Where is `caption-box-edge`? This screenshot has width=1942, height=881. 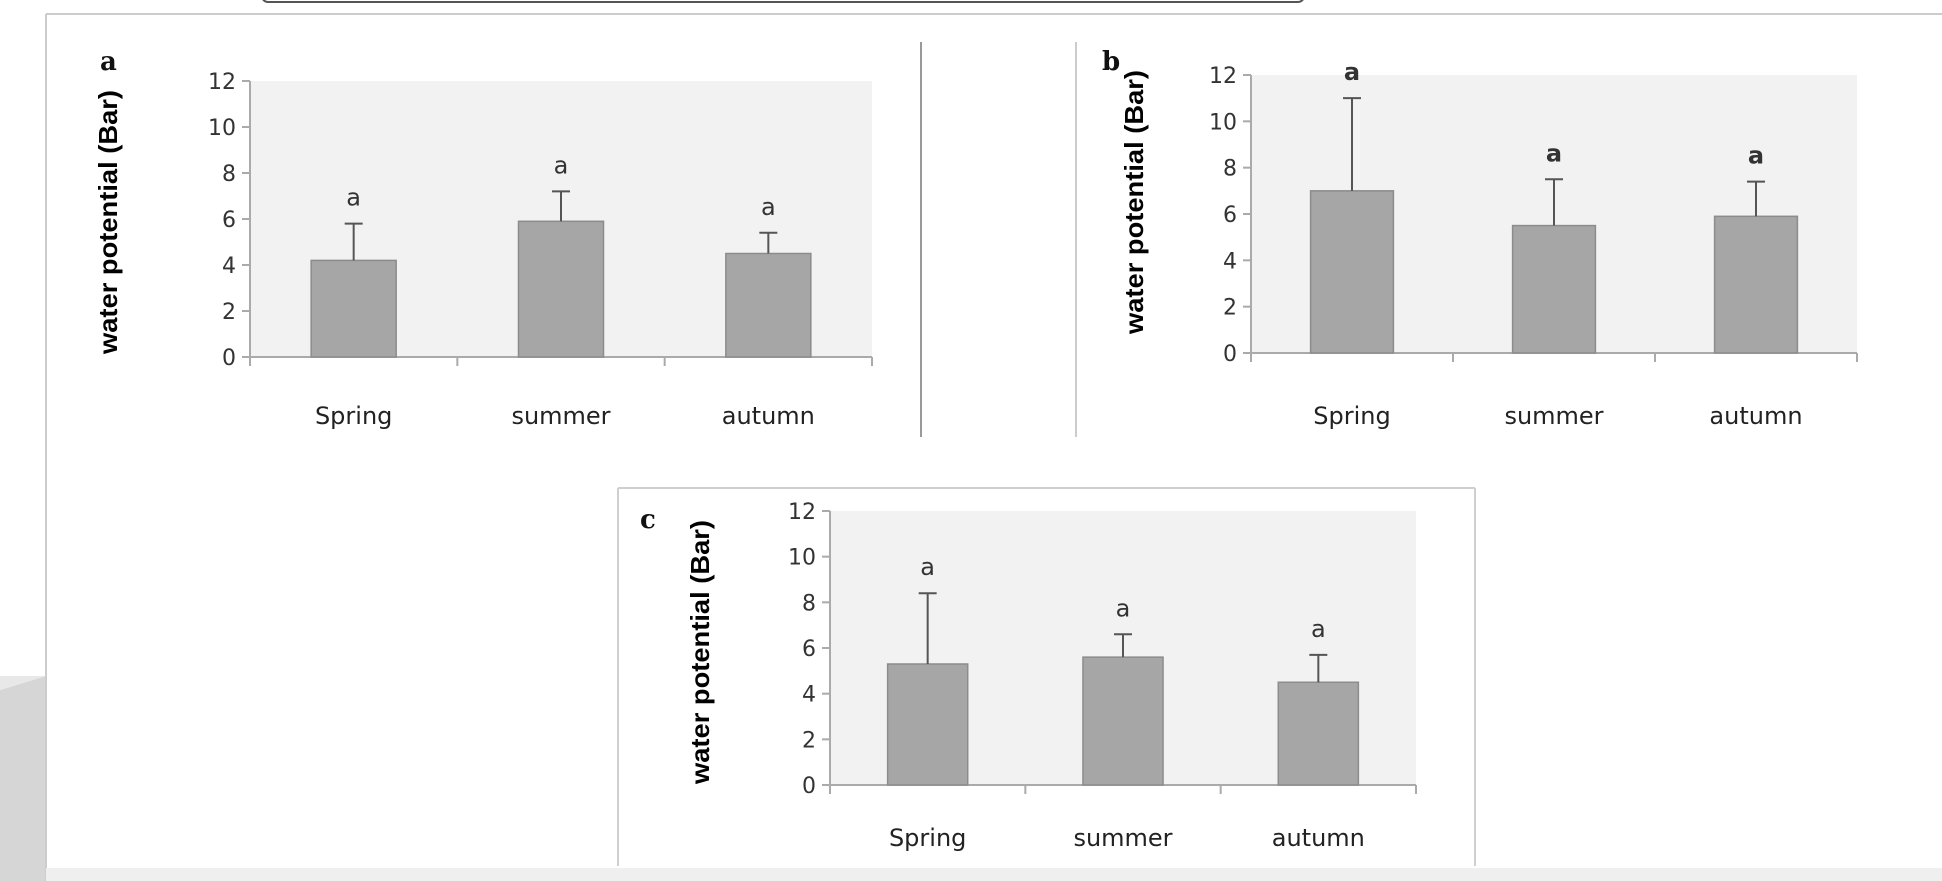
caption-box-edge is located at coordinates (783, 1).